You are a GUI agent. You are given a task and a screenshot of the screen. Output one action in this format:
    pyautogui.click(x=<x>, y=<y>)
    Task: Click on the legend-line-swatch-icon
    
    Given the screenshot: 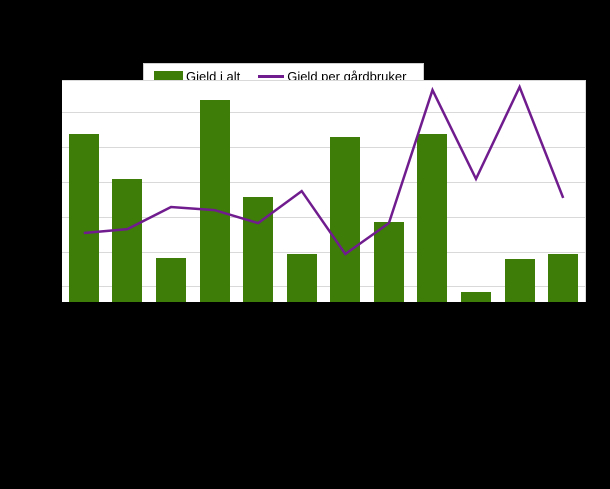 What is the action you would take?
    pyautogui.click(x=271, y=76)
    